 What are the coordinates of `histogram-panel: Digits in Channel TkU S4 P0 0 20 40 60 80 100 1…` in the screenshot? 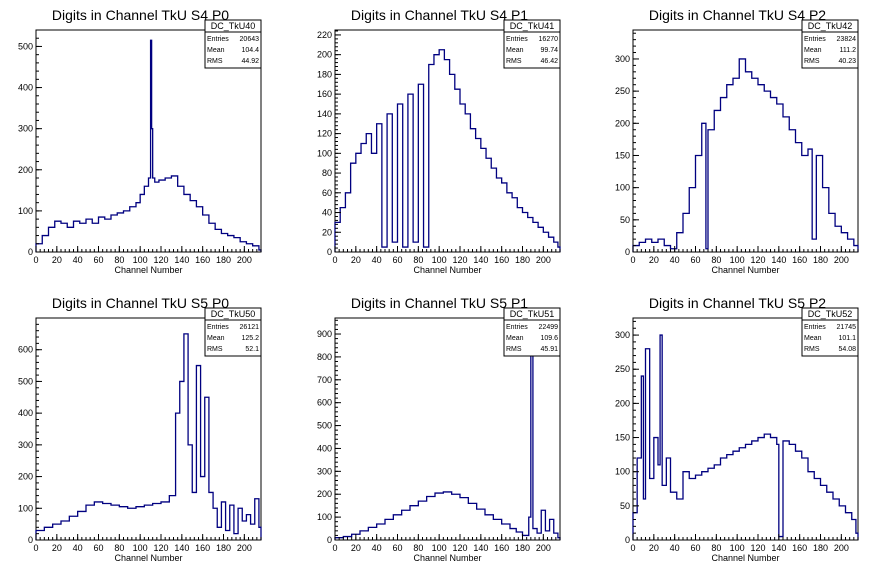 It's located at (140, 141).